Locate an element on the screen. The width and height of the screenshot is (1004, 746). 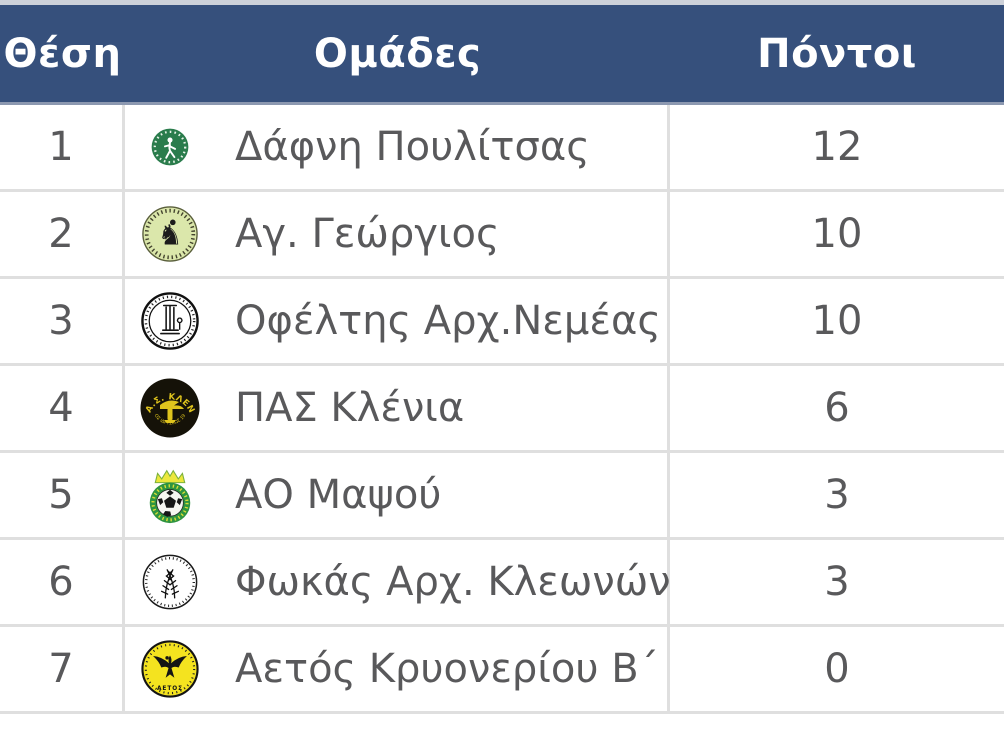
team-name: Αγ. Γεώργιος is located at coordinates (367, 234).